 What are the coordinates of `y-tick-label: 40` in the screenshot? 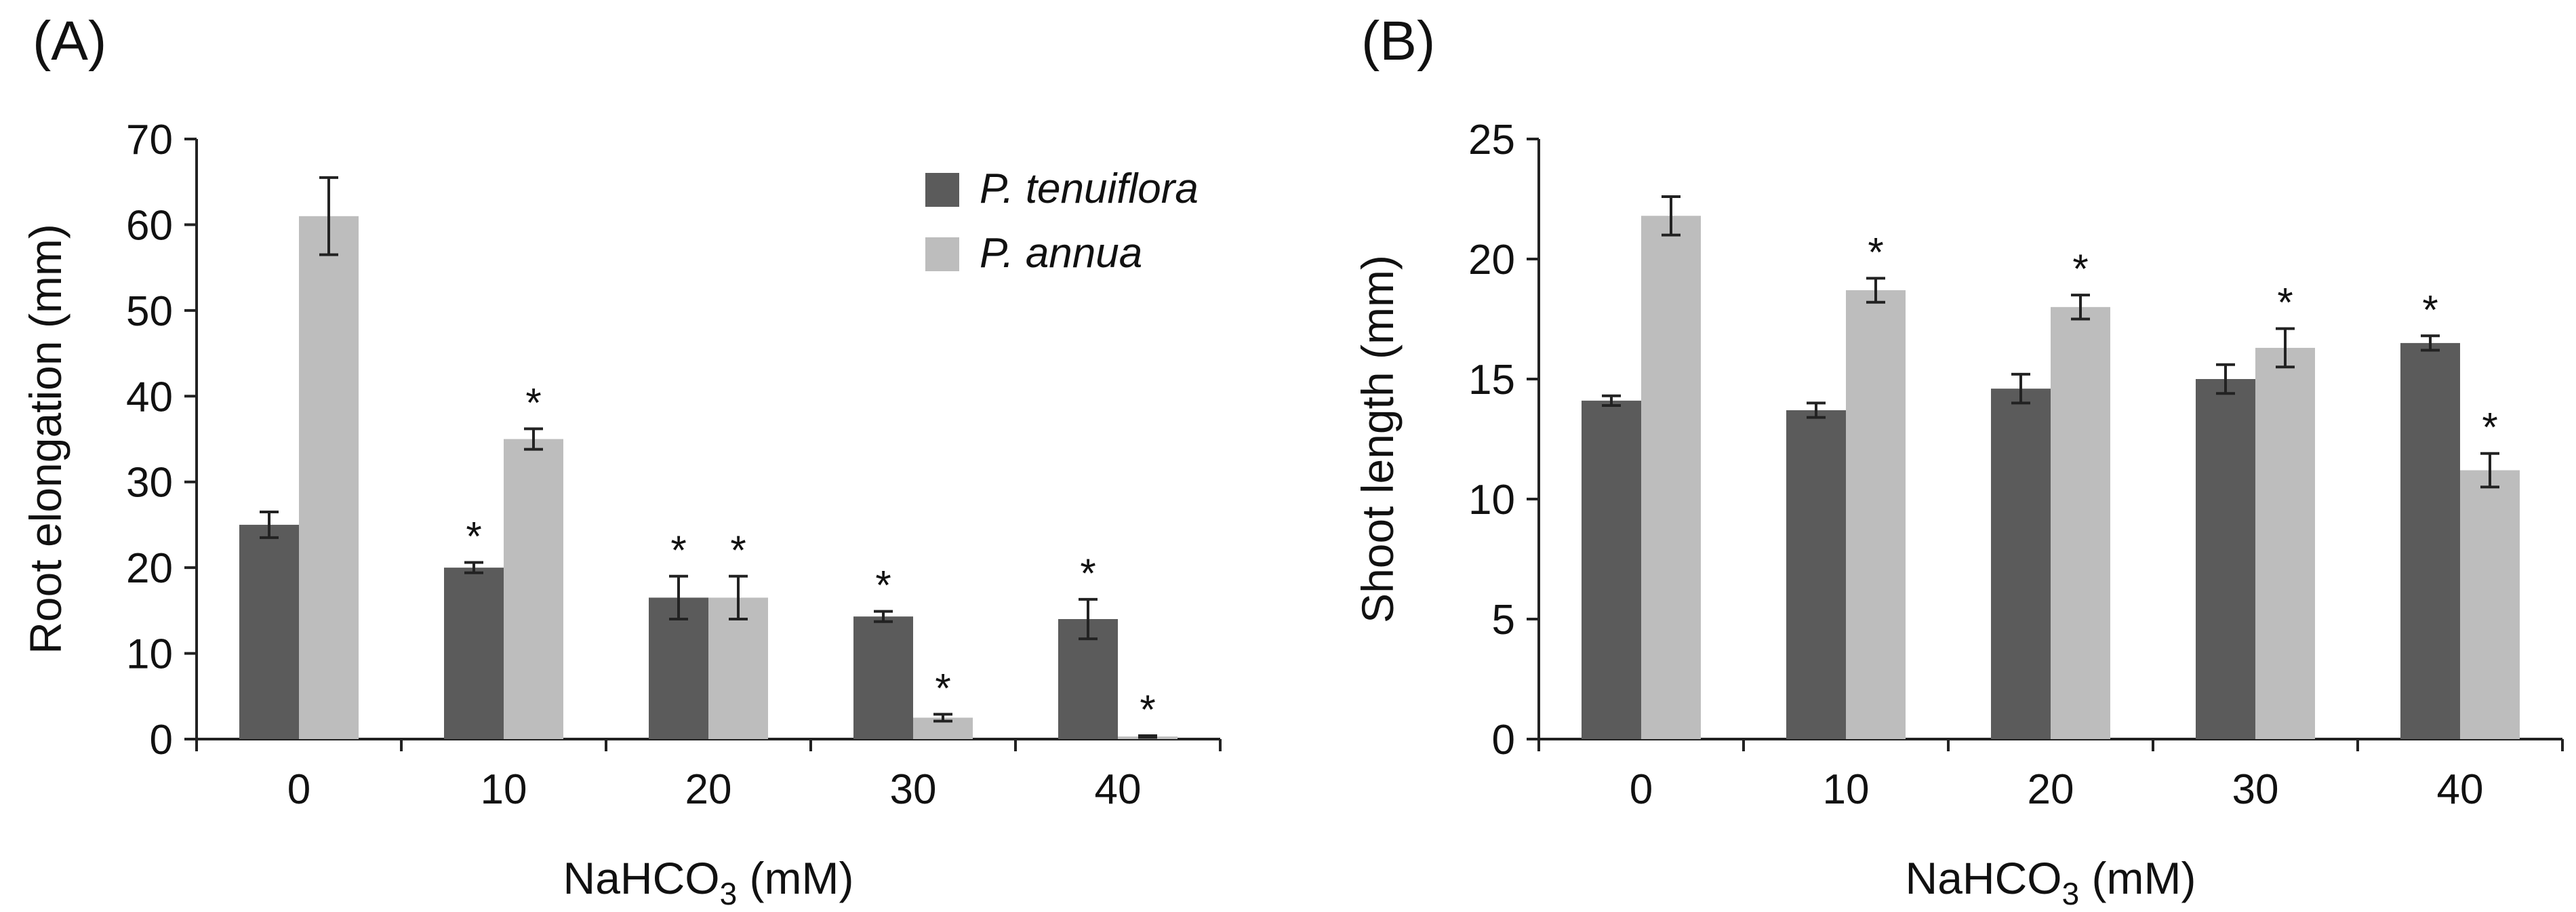 It's located at (149, 397).